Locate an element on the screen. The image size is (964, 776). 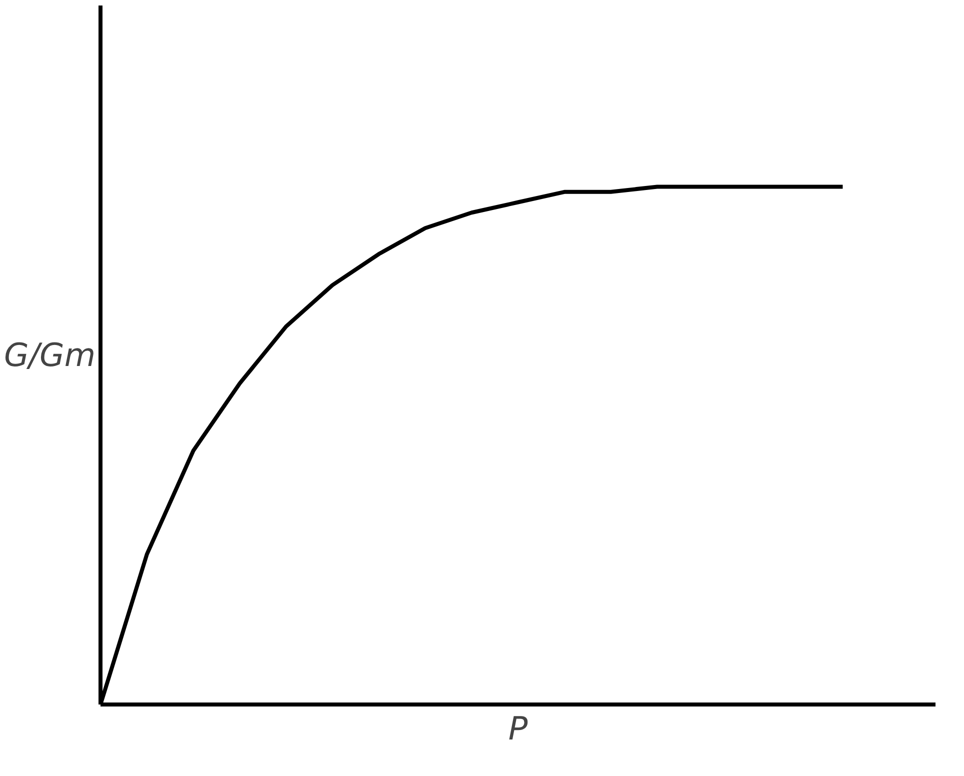
y-axis-title: G/Gm is located at coordinates (50, 355).